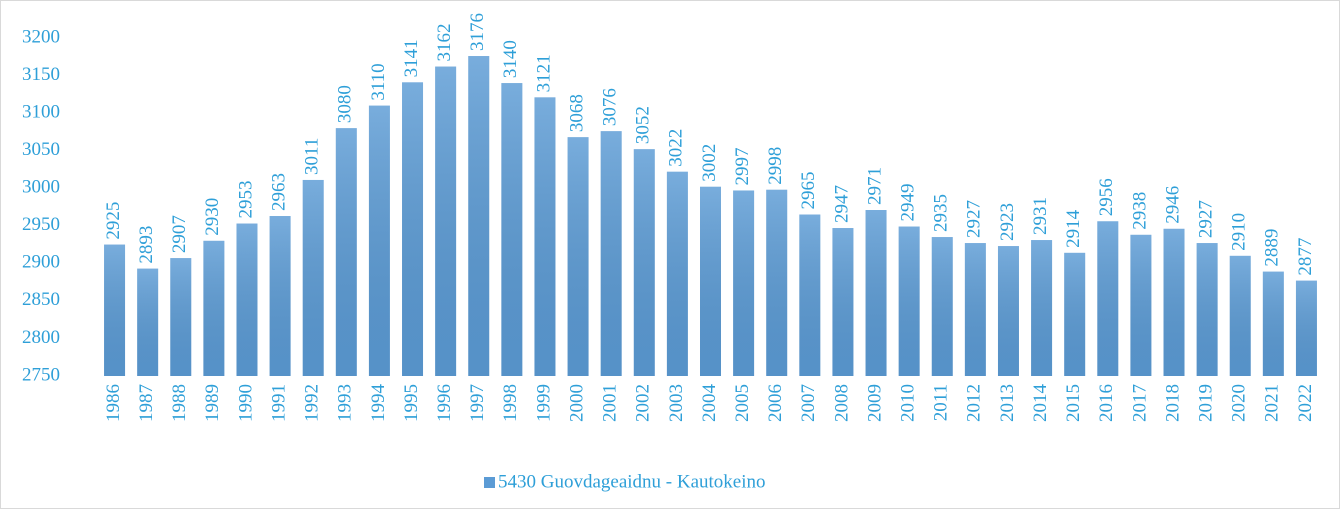  I want to click on x-tick-label: 2007, so click(808, 403).